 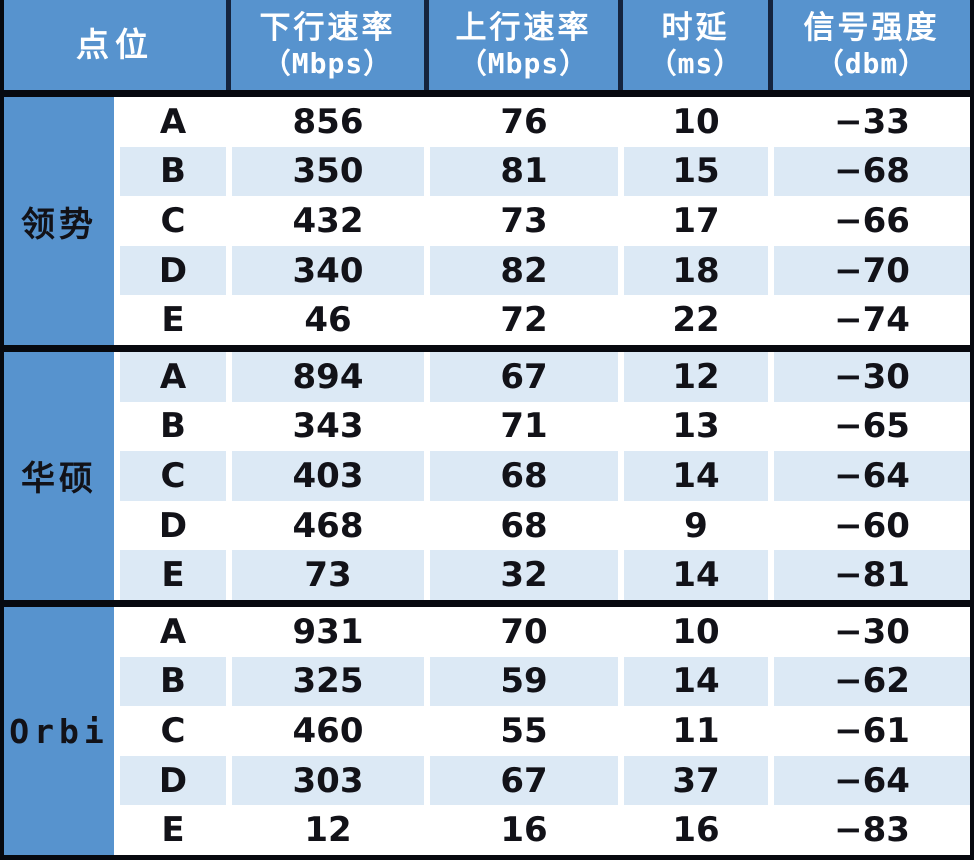 I want to click on cell-latency: 12, so click(x=693, y=377).